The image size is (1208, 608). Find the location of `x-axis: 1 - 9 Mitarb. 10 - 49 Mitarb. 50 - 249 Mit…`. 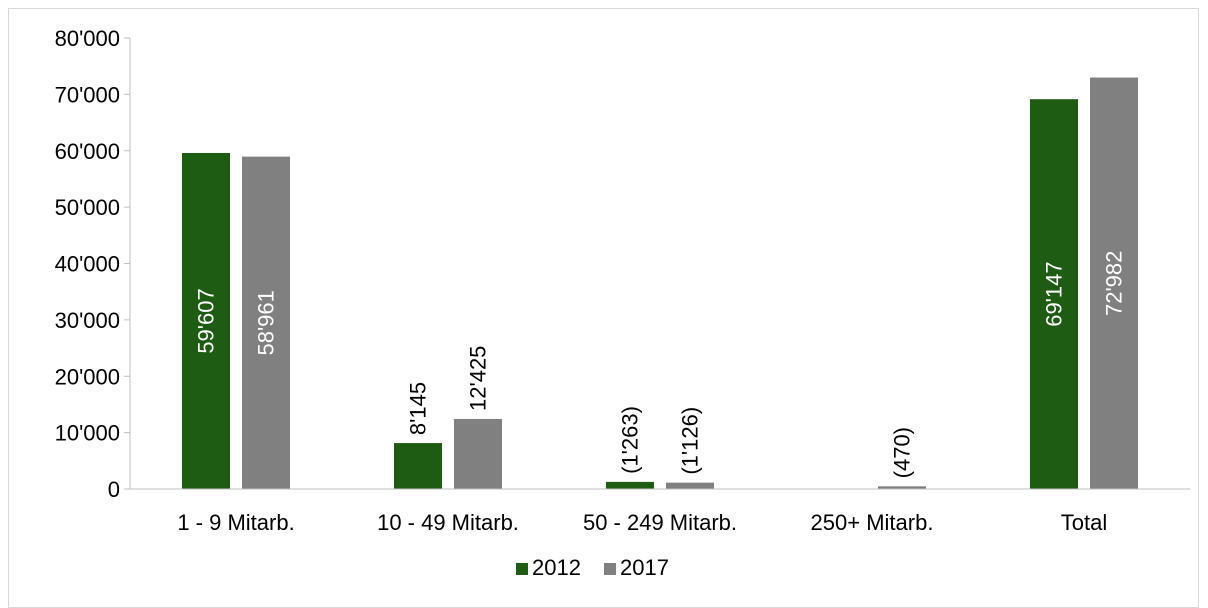

x-axis: 1 - 9 Mitarb. 10 - 49 Mitarb. 50 - 249 Mit… is located at coordinates (660, 511).